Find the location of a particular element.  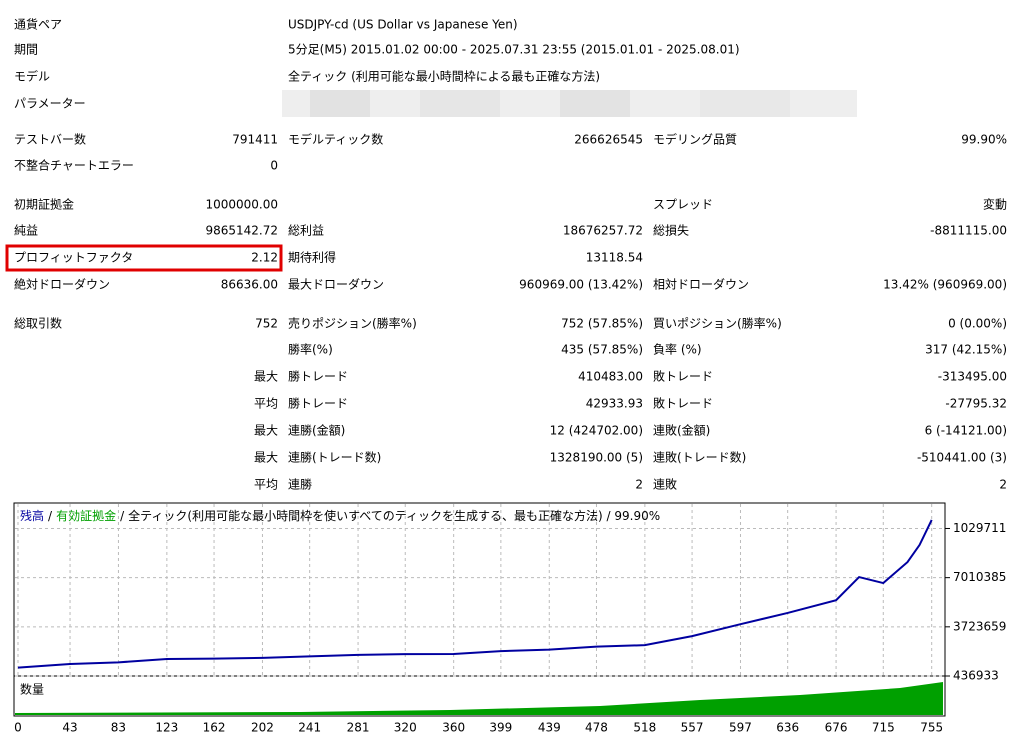

cell-label: 連敗(トレード数) is located at coordinates (699, 457).